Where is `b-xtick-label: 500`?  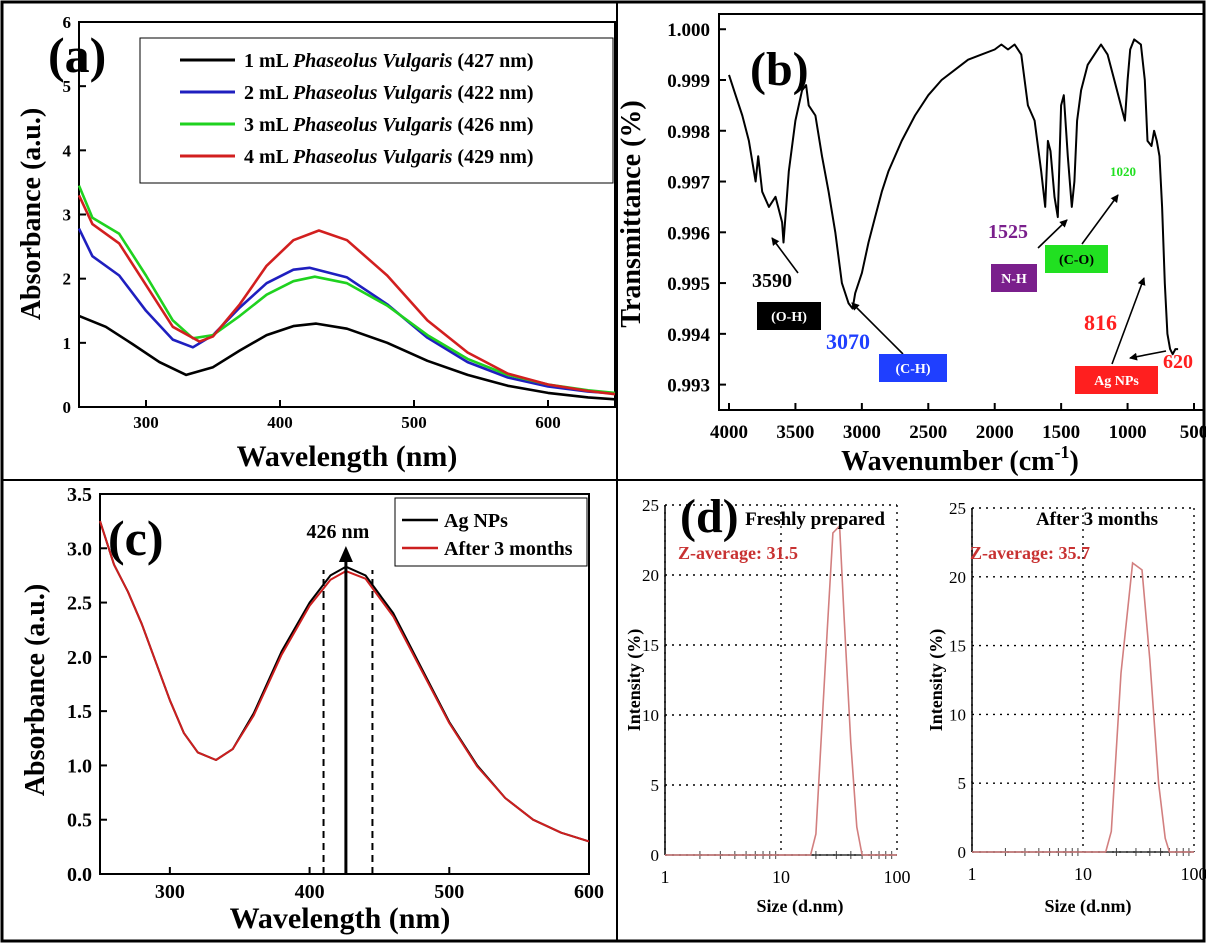 b-xtick-label: 500 is located at coordinates (1193, 432).